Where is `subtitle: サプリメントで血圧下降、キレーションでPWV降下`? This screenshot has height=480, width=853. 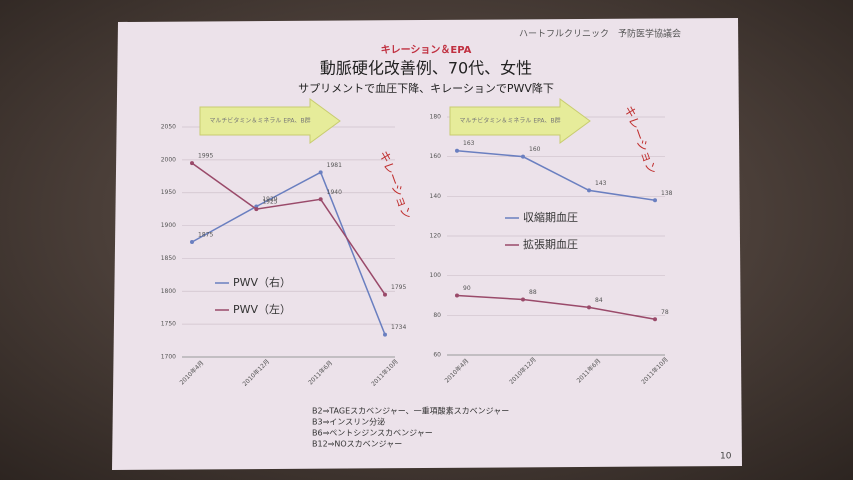
subtitle: サプリメントで血圧下降、キレーションでPWV降下 is located at coordinates (426, 88).